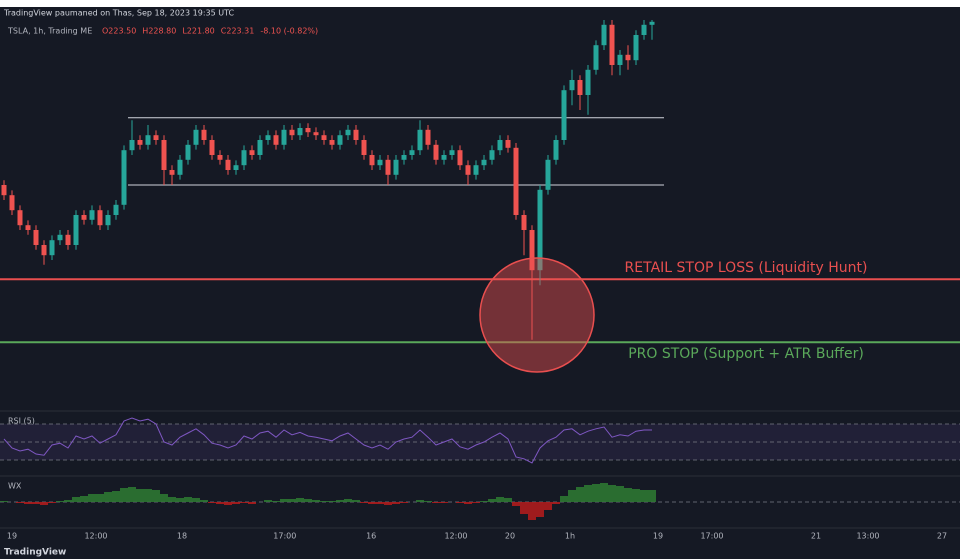 This screenshot has height=559, width=960. I want to click on ohlc-value: H228.80, so click(159, 31).